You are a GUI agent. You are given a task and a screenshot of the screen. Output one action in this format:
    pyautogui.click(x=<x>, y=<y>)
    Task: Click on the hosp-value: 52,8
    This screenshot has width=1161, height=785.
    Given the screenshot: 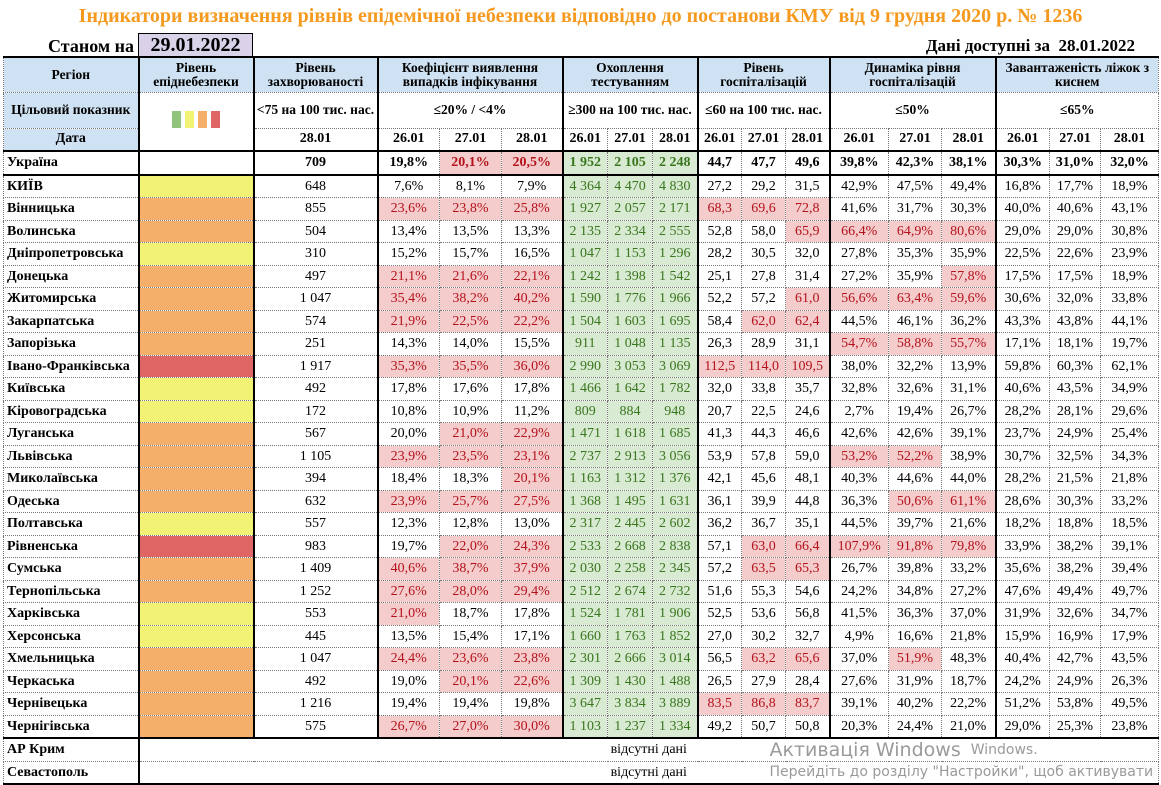 What is the action you would take?
    pyautogui.click(x=719, y=231)
    